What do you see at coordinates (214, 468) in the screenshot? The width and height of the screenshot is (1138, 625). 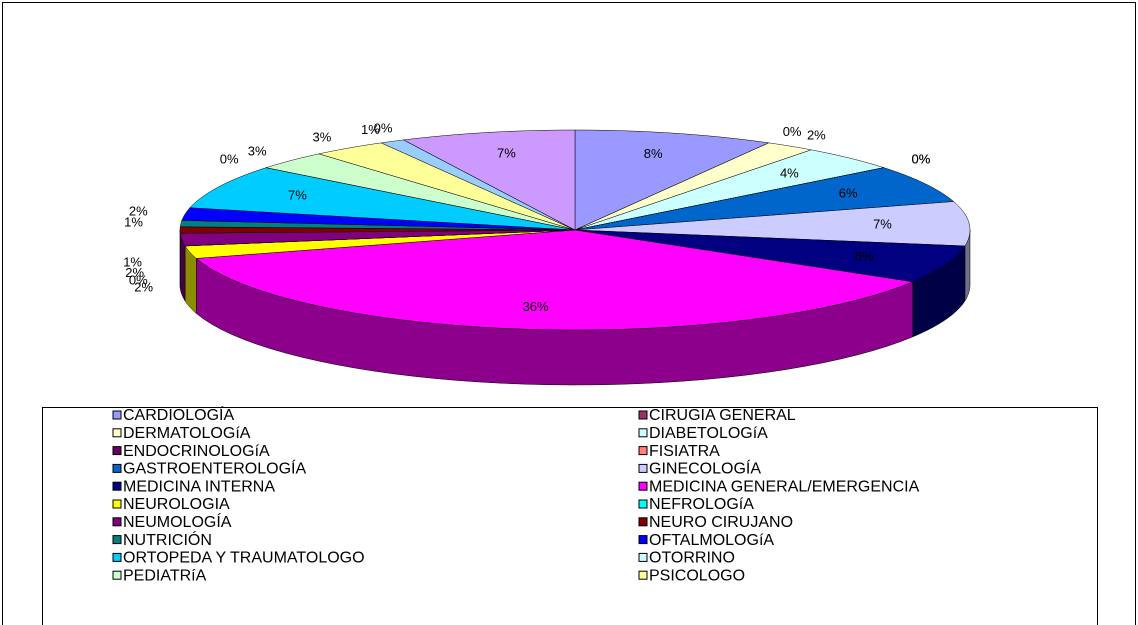 I see `legend-label: GASTROENTEROLOGÍA` at bounding box center [214, 468].